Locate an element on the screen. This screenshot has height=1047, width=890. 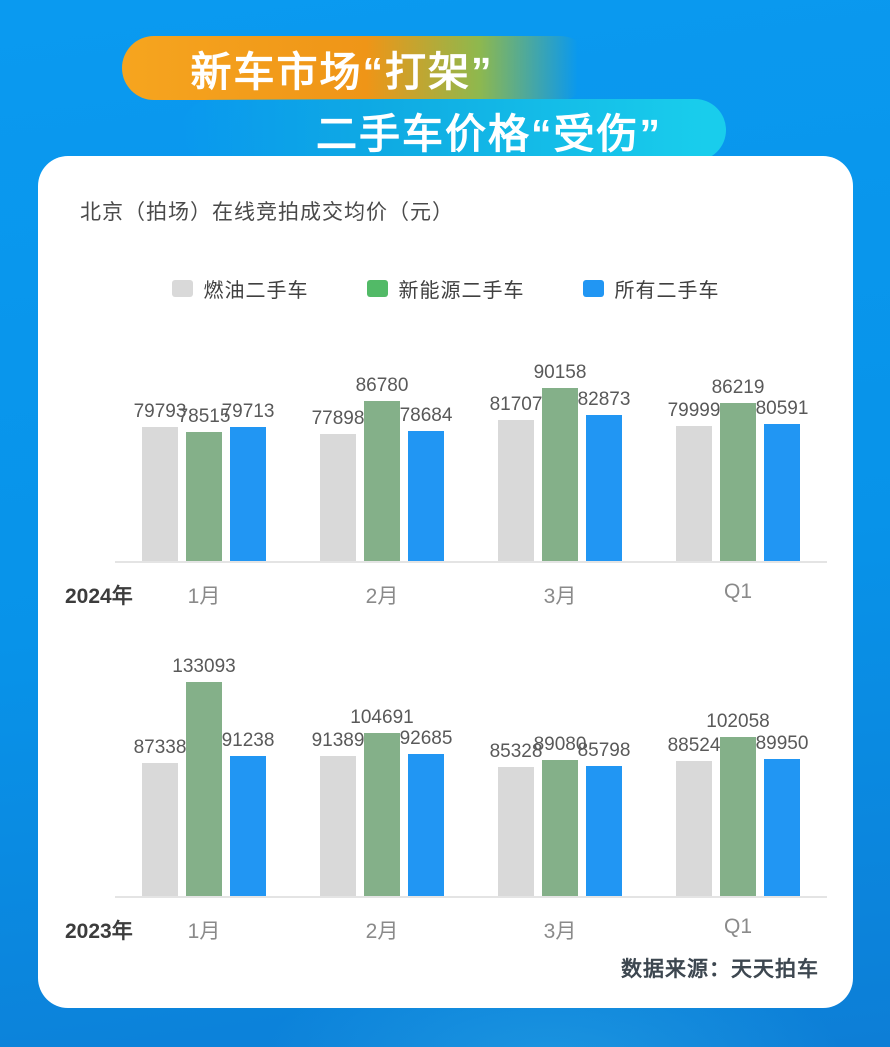
bar-item: 79793 is located at coordinates (160, 481).